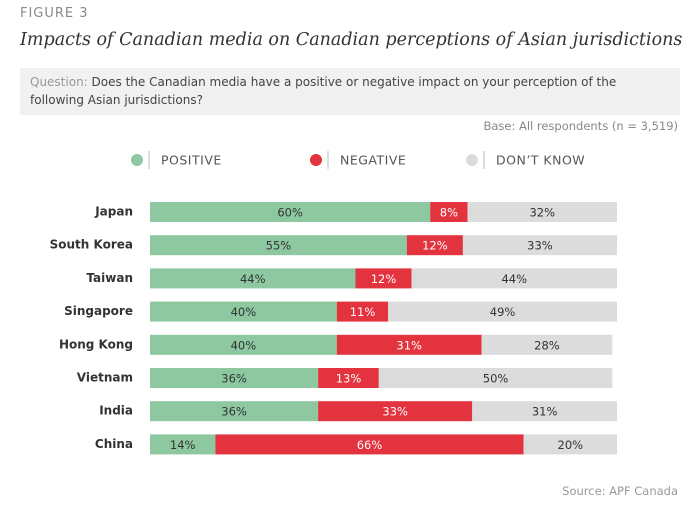  I want to click on category-label: South Korea, so click(91, 245).